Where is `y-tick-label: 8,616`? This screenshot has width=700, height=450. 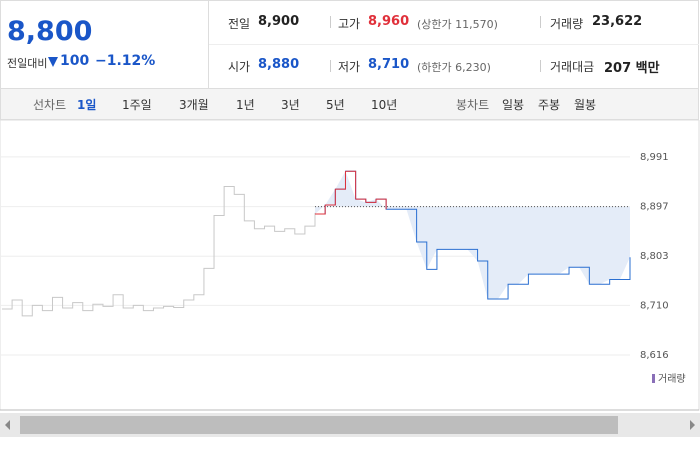
y-tick-label: 8,616 is located at coordinates (654, 355).